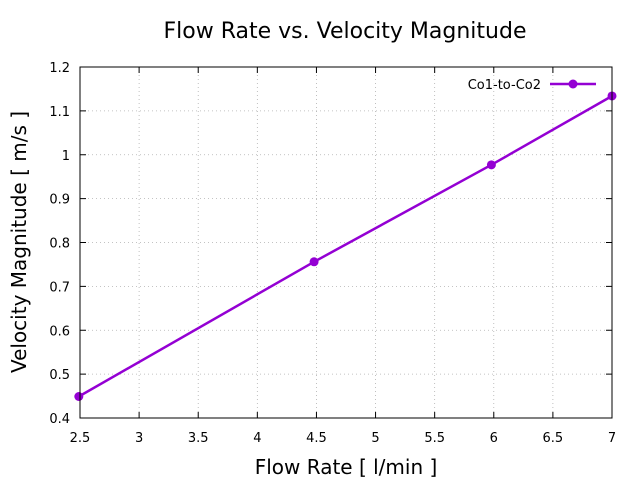 This screenshot has height=484, width=640. I want to click on x-axis-title: Flow Rate [ l/min ], so click(346, 467).